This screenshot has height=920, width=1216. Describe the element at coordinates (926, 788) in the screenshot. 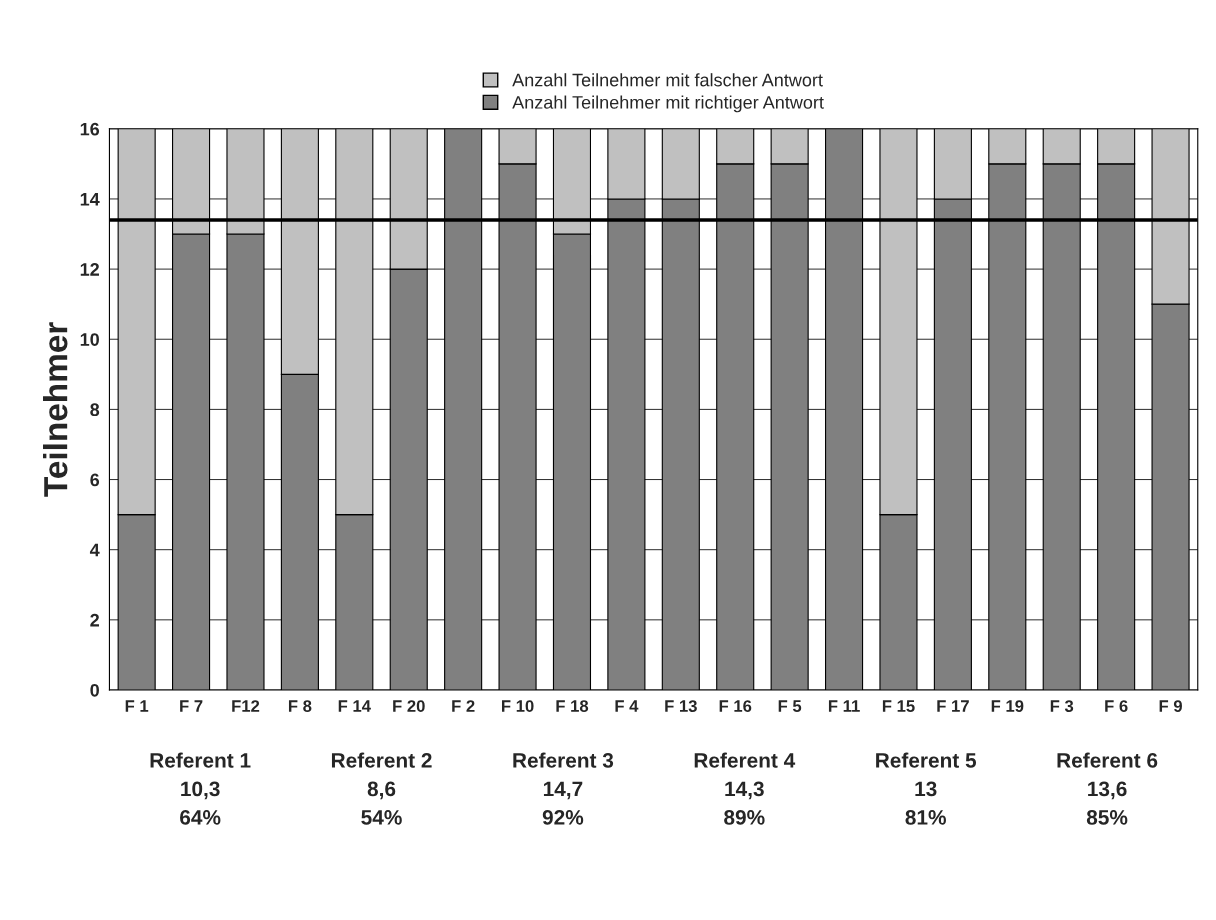

I see `text: Referent 5 13 81%` at that location.